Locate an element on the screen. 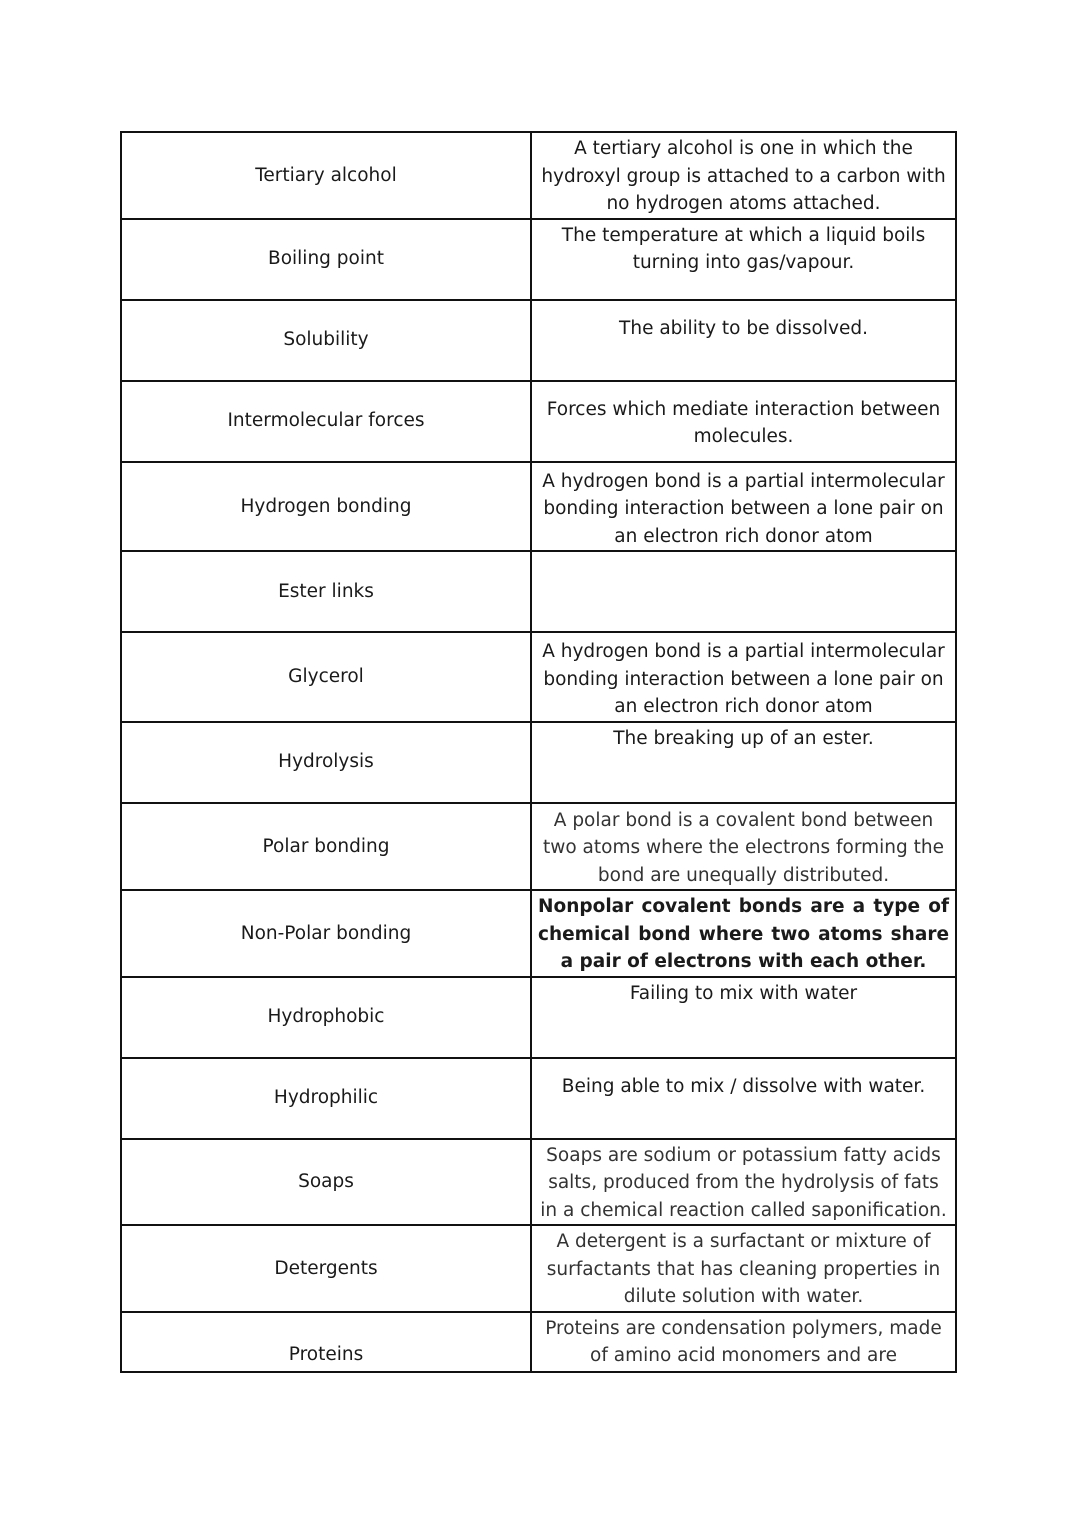  table-row: Ester links is located at coordinates (538, 591).